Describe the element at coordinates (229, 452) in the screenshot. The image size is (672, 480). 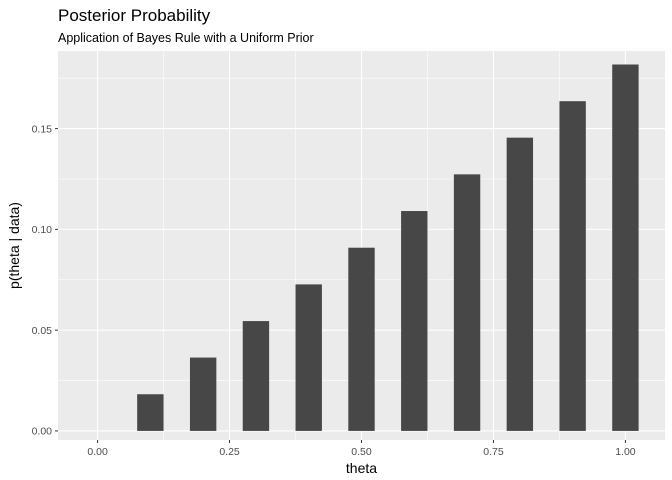
I see `x-tick-label: 0.25` at that location.